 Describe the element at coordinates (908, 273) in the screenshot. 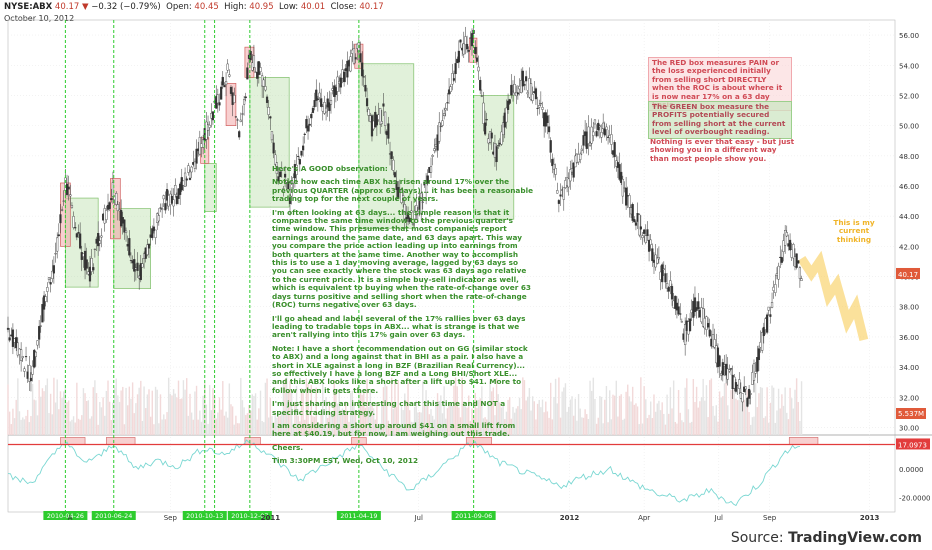

I see `last-price-tag` at that location.